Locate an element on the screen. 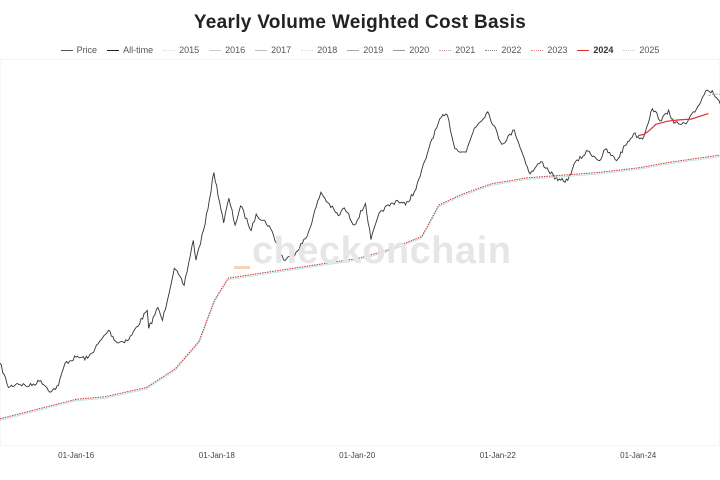 This screenshot has width=720, height=480. legend-item-2015: 2015 is located at coordinates (181, 50).